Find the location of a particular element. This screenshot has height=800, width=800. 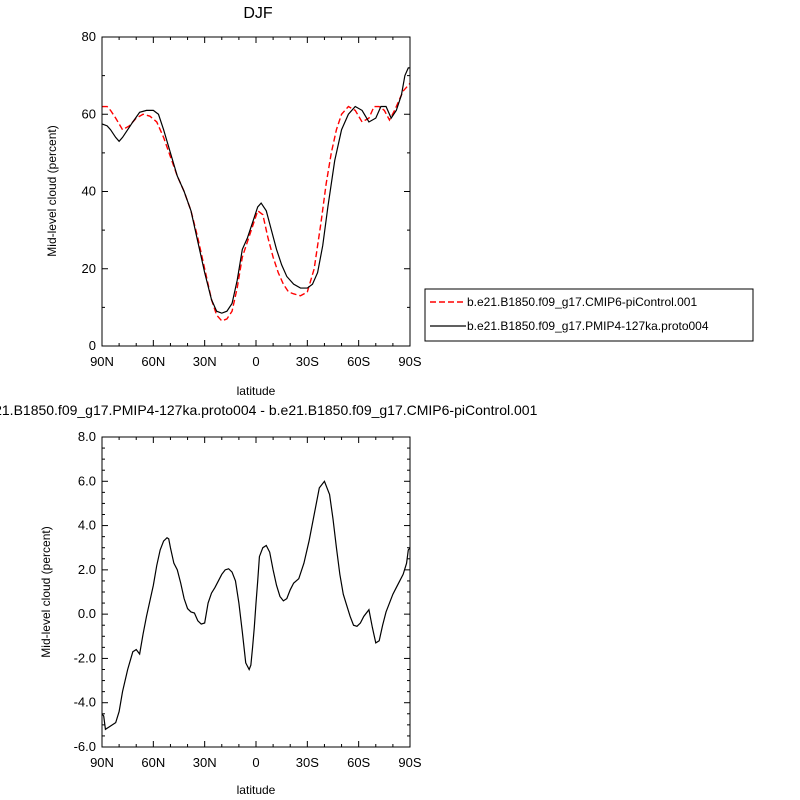

bottom-x-tick-label: 90N is located at coordinates (102, 762).